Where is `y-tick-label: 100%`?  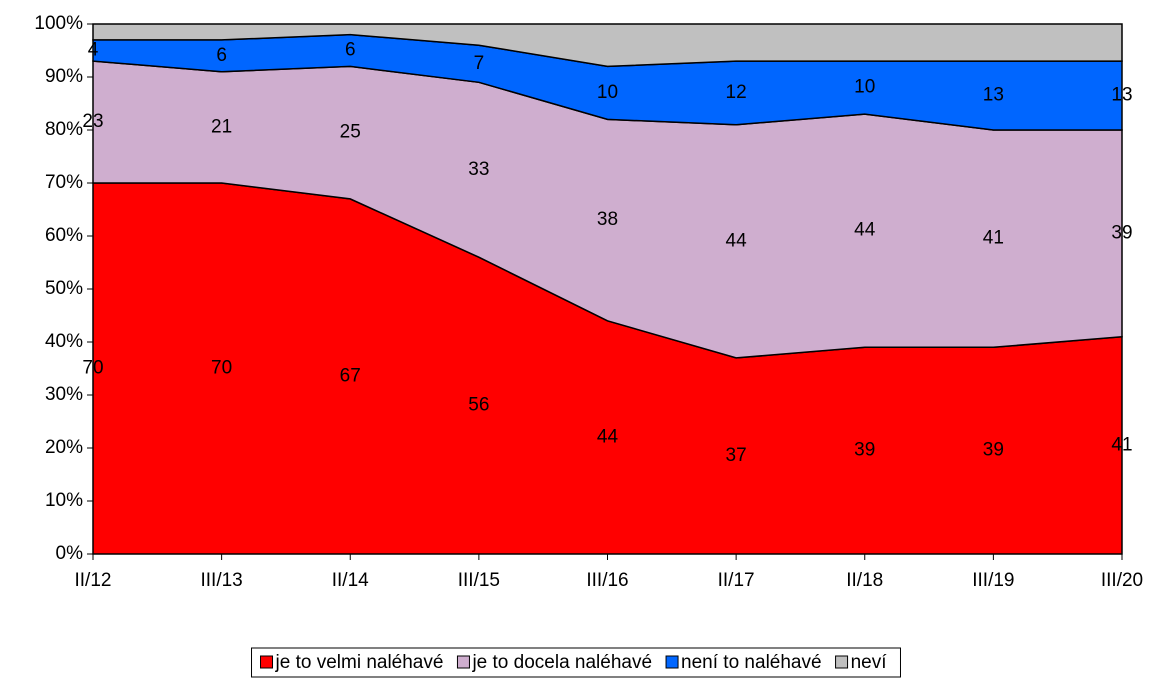 y-tick-label: 100% is located at coordinates (58, 23).